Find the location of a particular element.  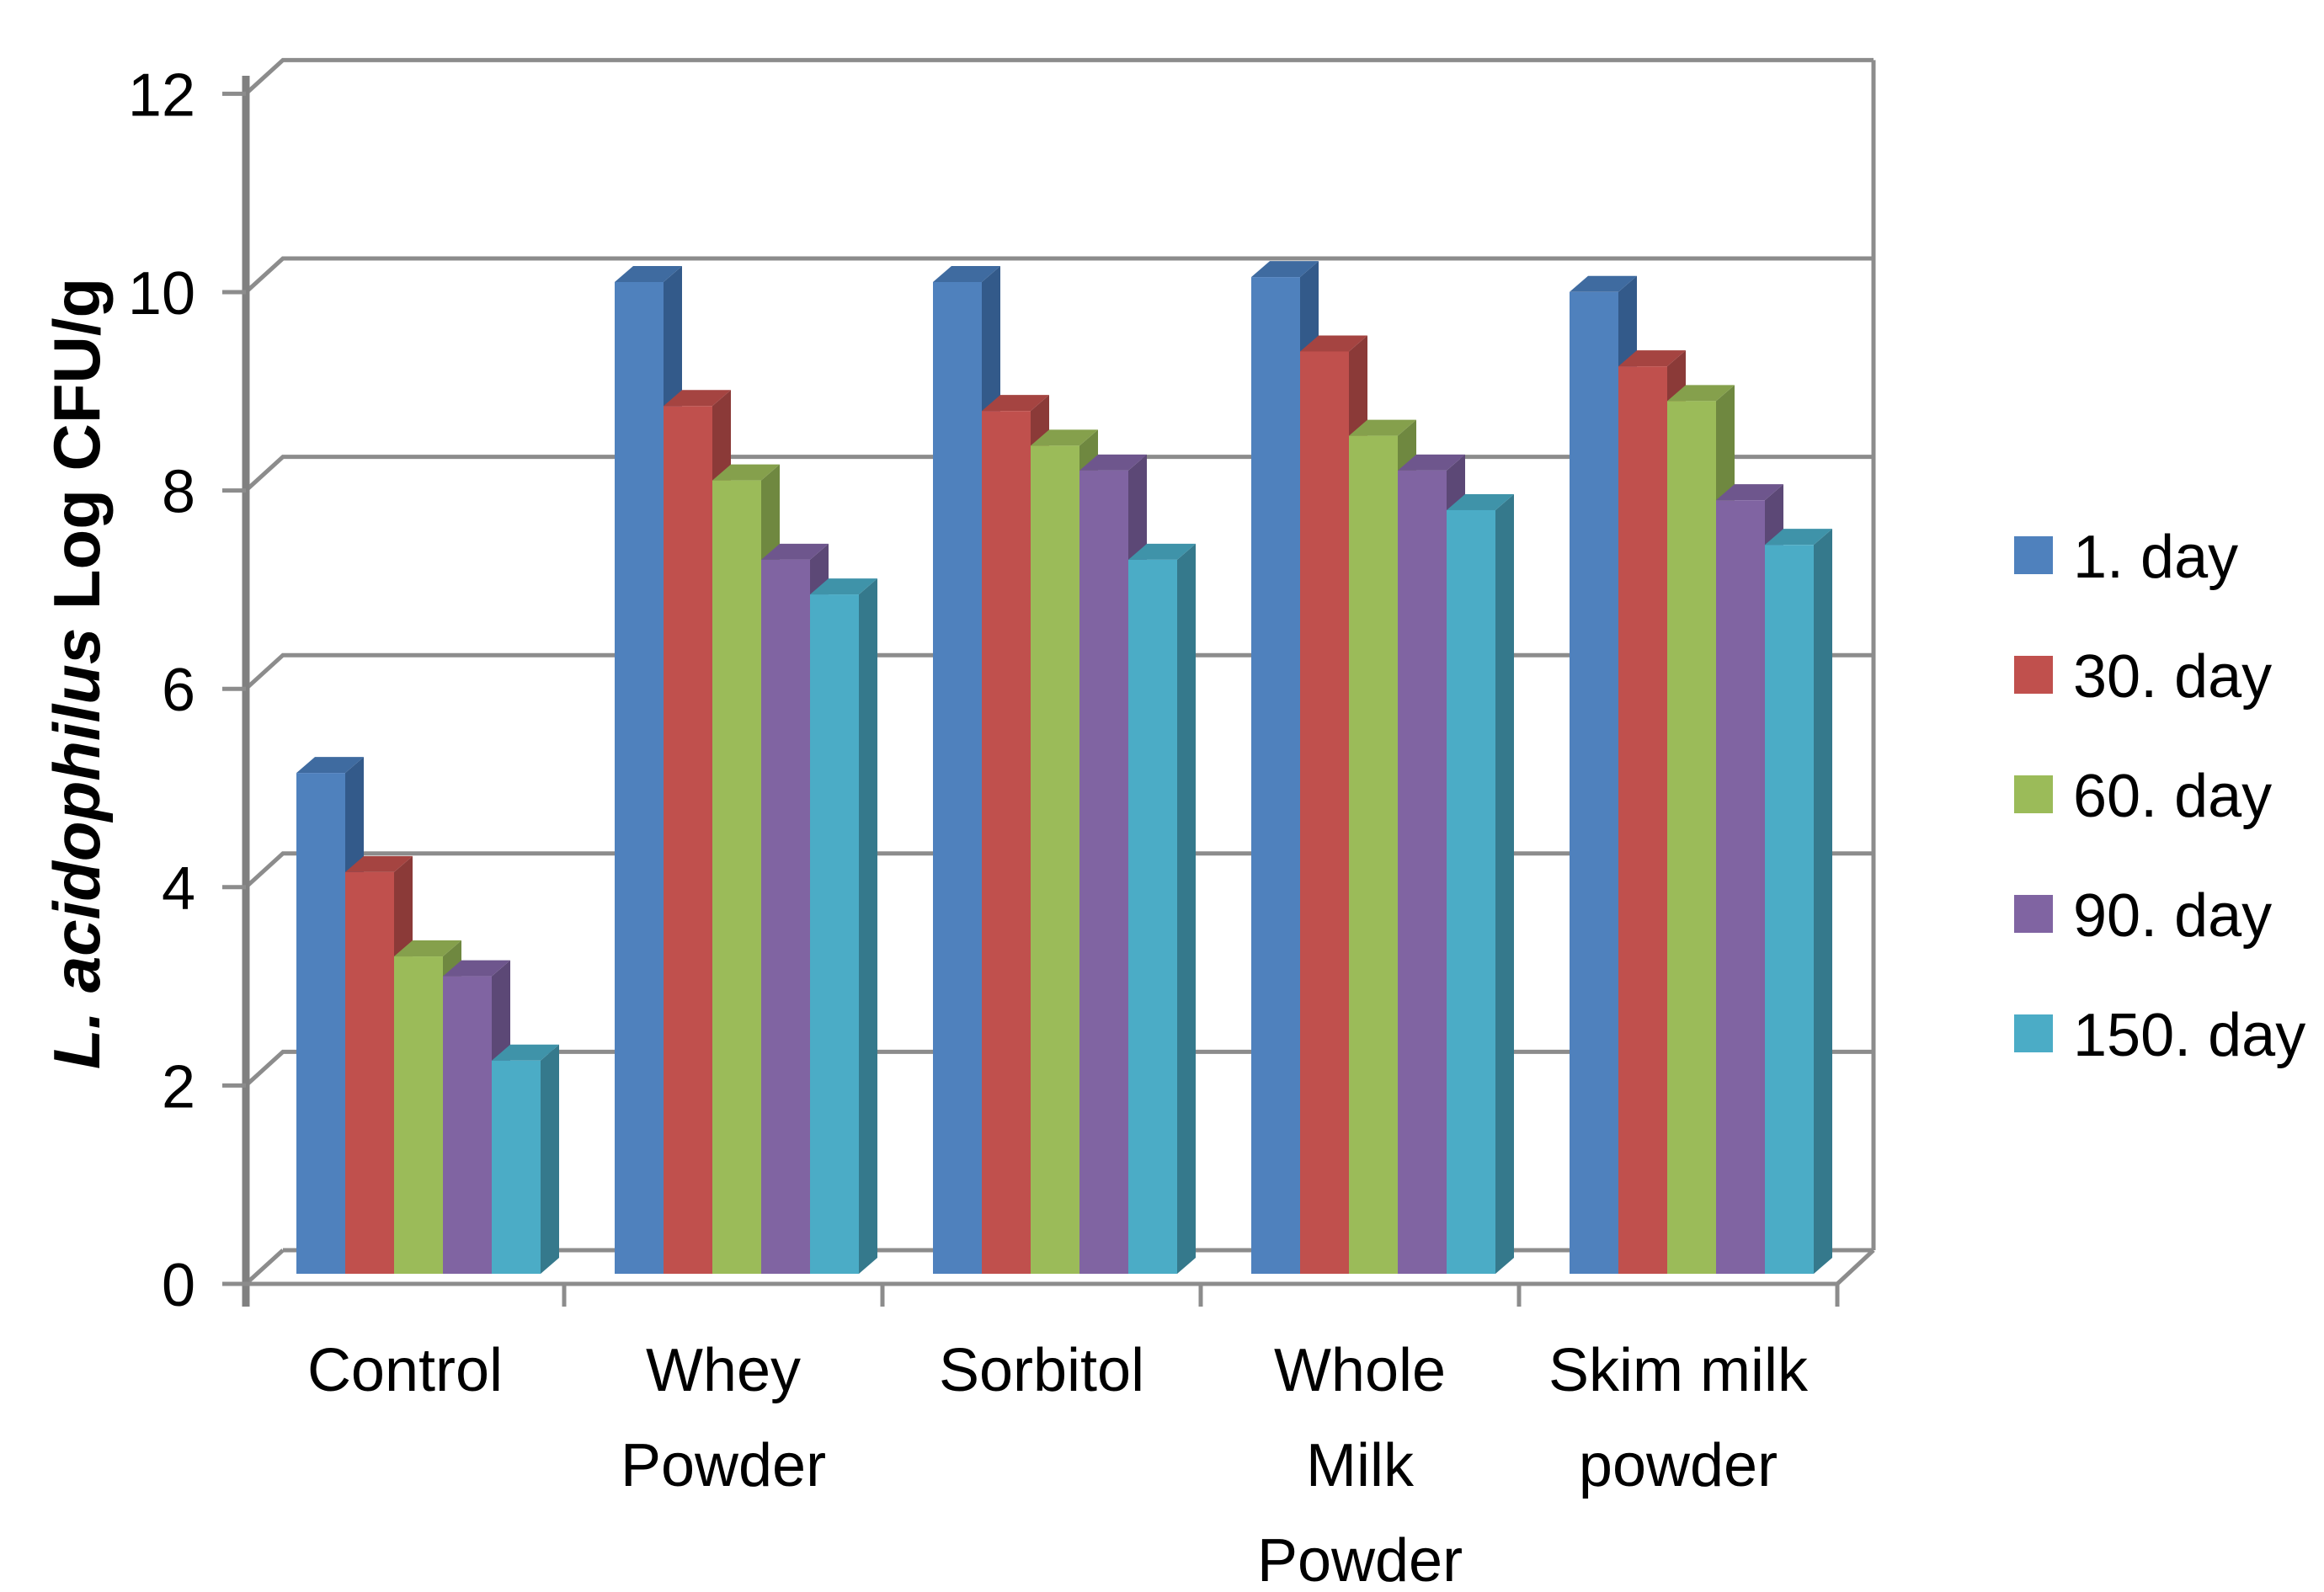

legend-label: 150. day is located at coordinates (2189, 1035).